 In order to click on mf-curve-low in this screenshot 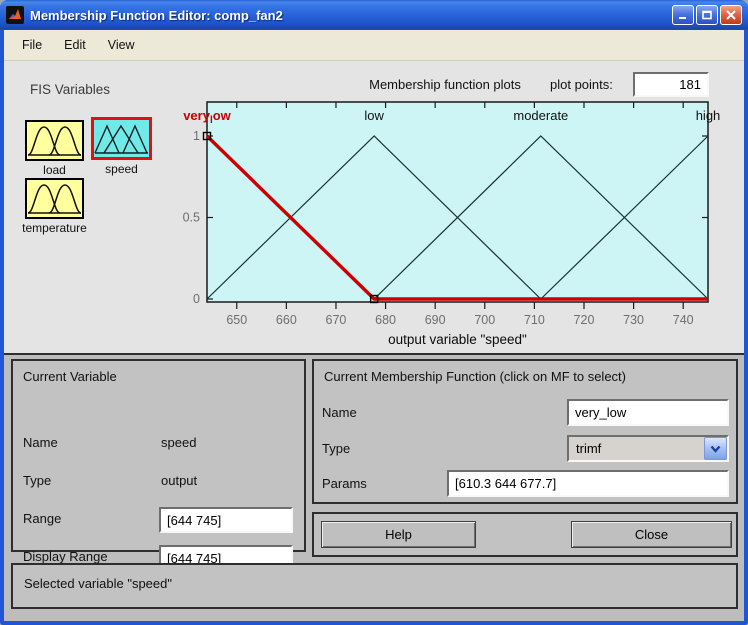, I will do `click(374, 217)`.